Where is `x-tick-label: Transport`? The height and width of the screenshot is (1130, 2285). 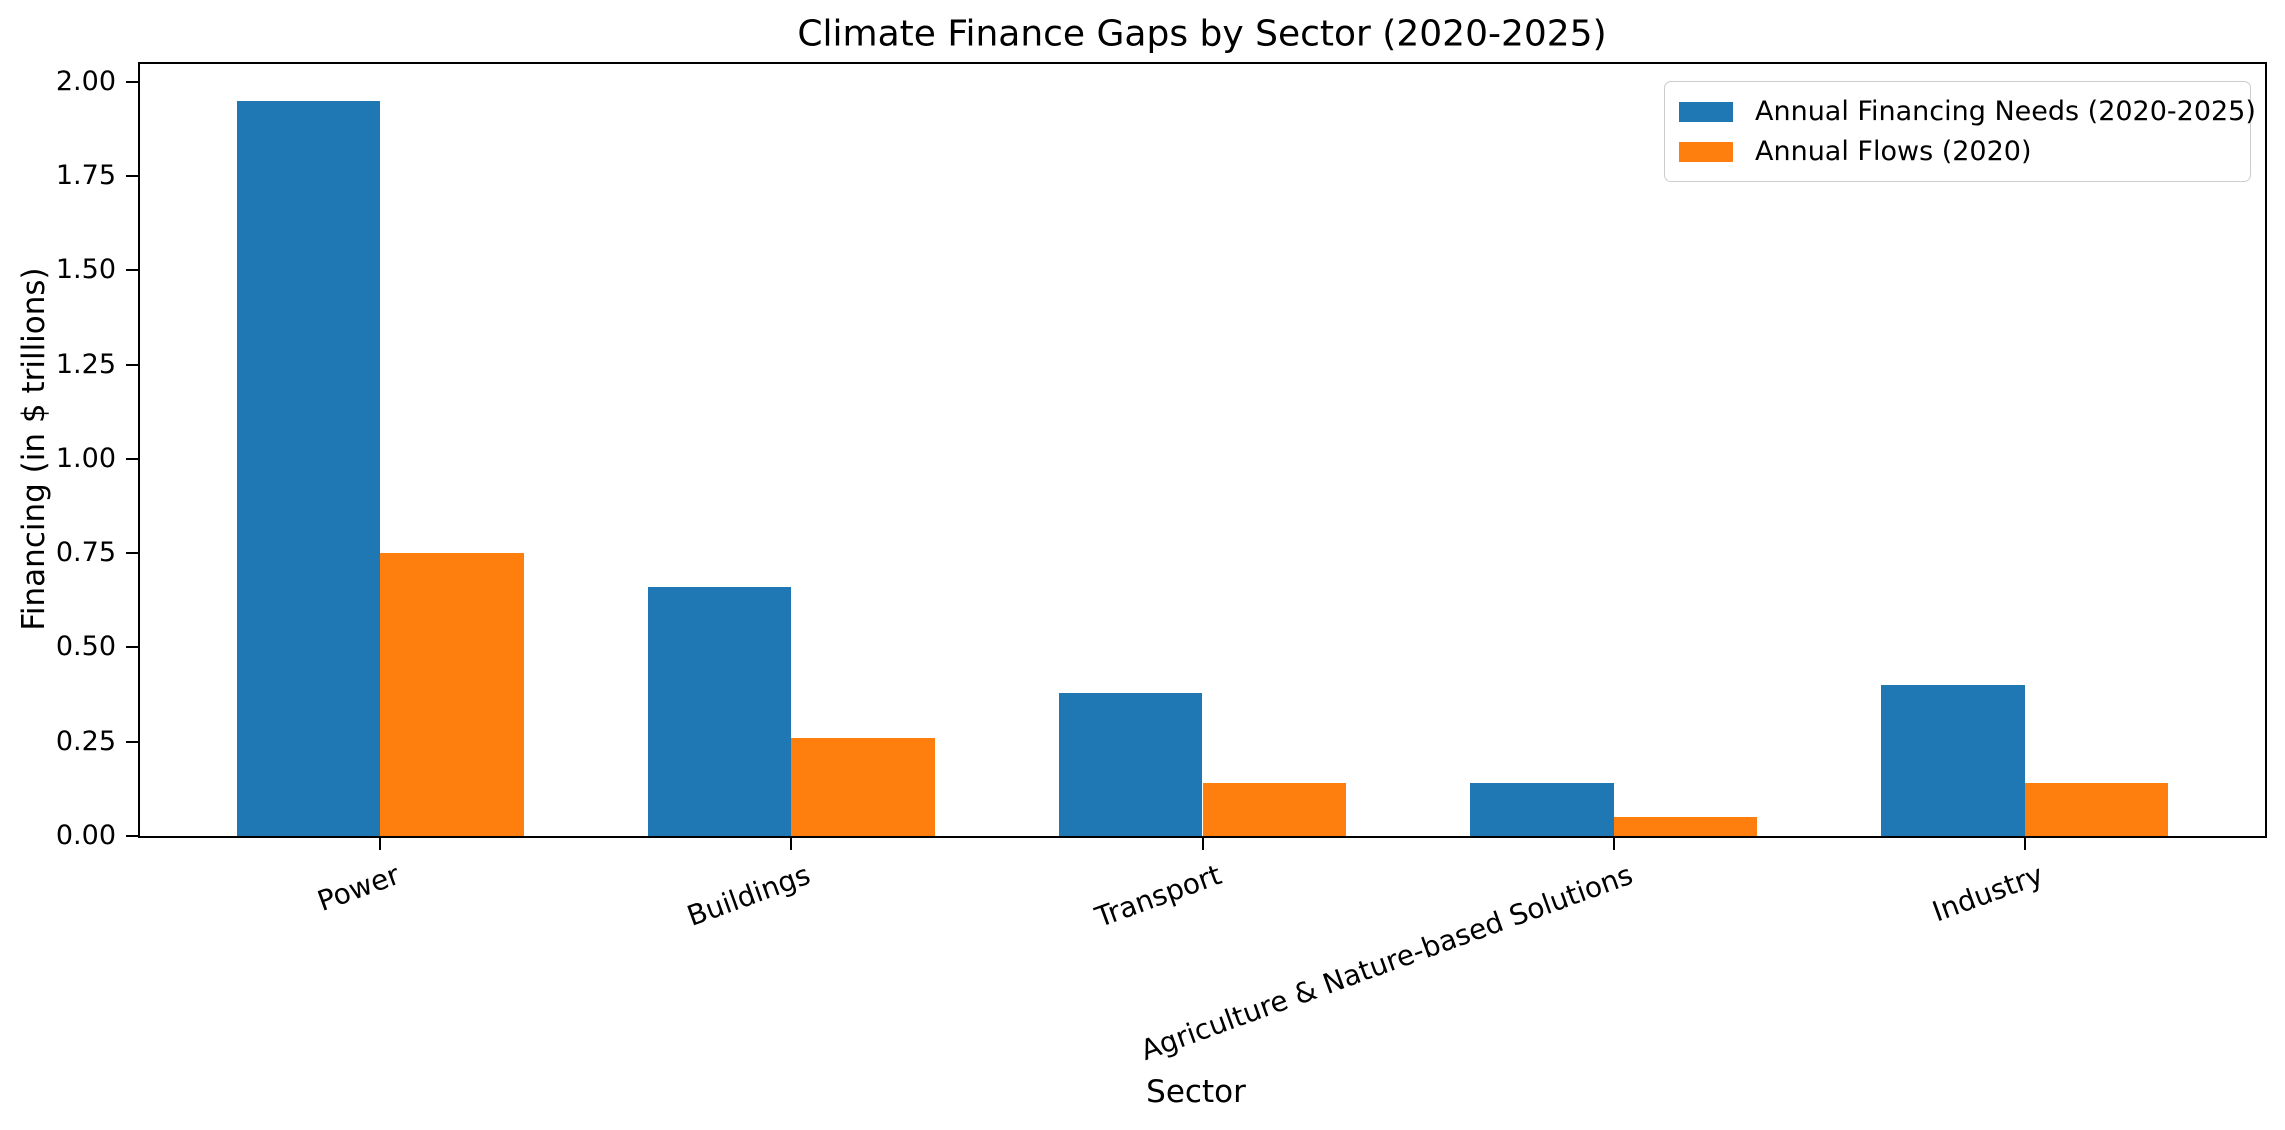 x-tick-label: Transport is located at coordinates (1158, 896).